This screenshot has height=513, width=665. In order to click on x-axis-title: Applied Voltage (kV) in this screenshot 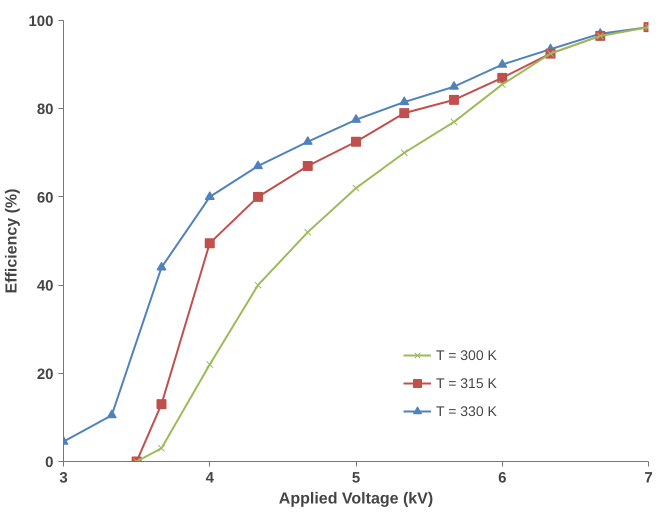, I will do `click(356, 499)`.